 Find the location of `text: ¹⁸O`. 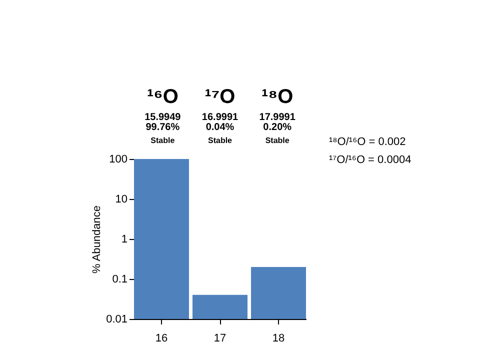

text: ¹⁸O is located at coordinates (277, 97).